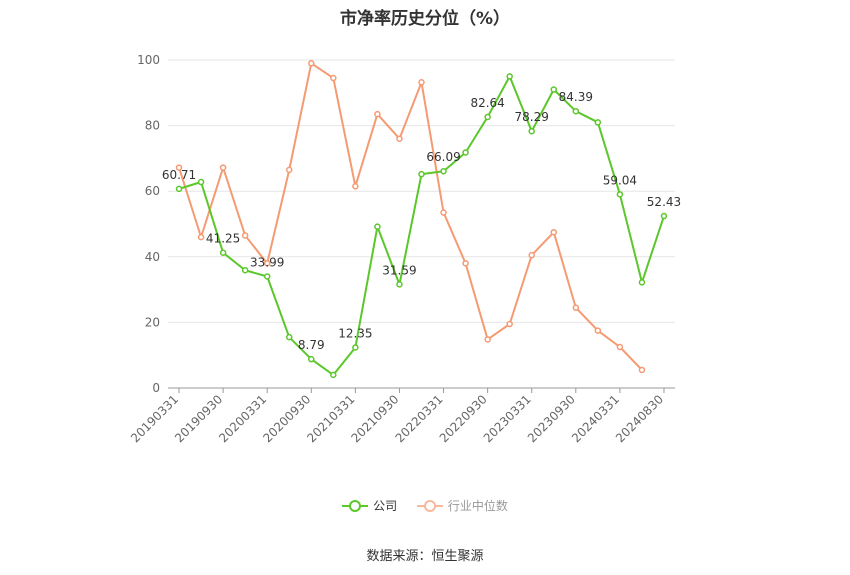  I want to click on legend-swatch-industry-median, so click(429, 505).